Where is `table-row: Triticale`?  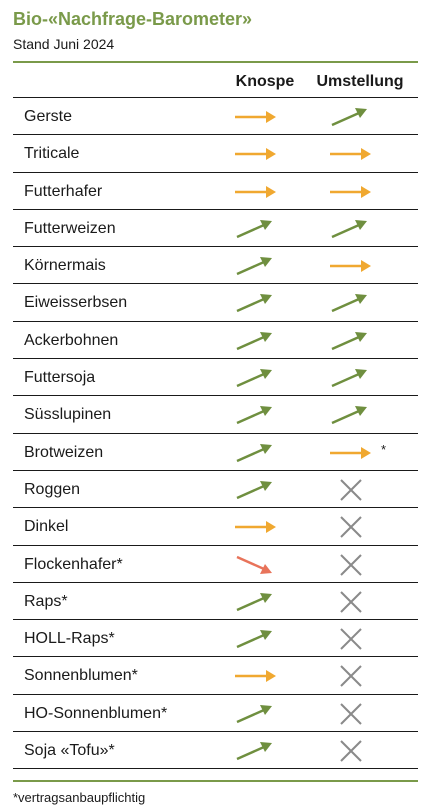
table-row: Triticale is located at coordinates (215, 154).